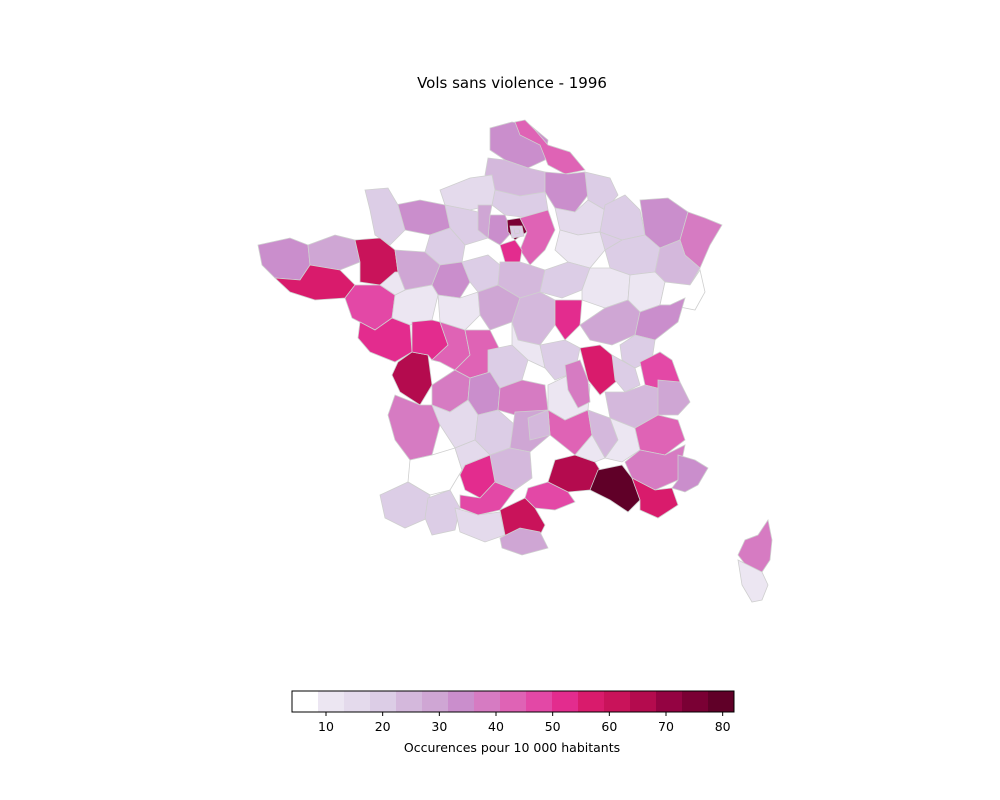  I want to click on colorbar-tick-label: 20, so click(383, 726).